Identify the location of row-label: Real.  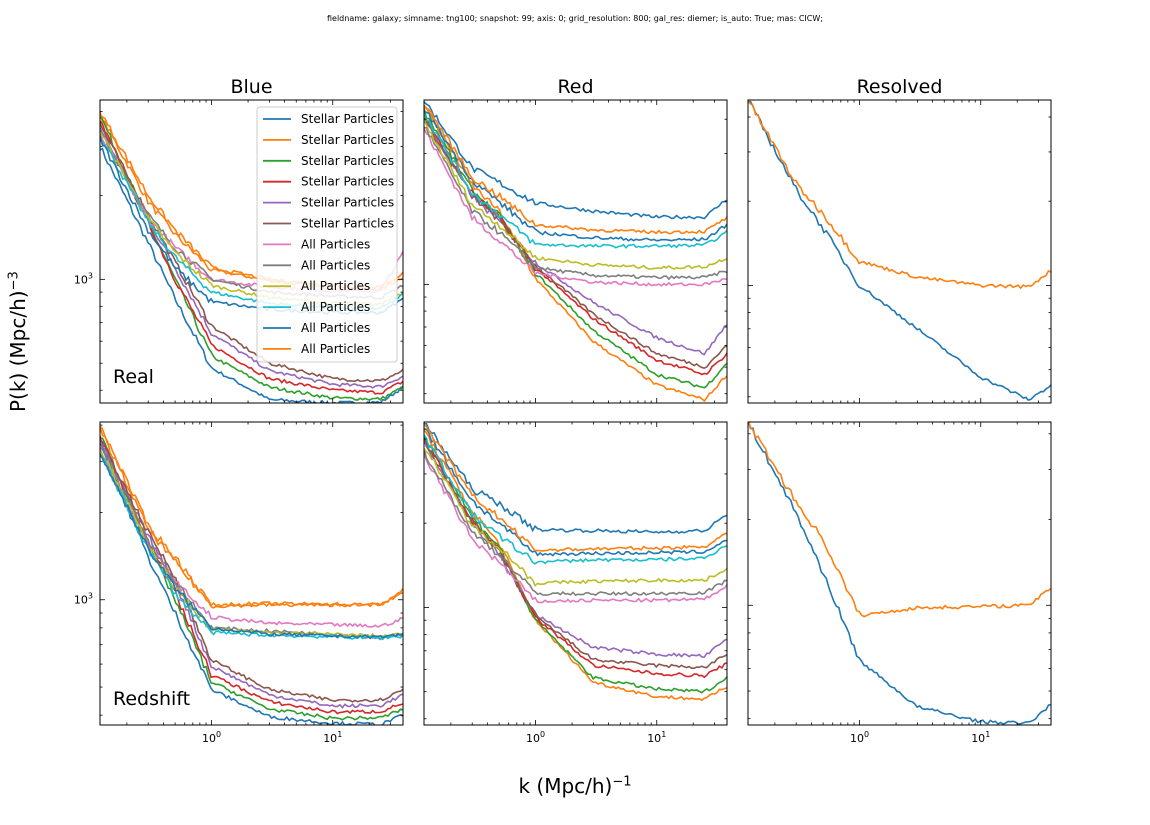
(133, 377).